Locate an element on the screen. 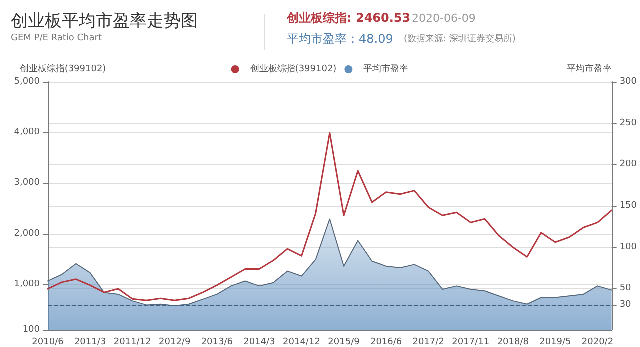  chart-subtitle: GEM P/E Ratio Chart is located at coordinates (56, 39).